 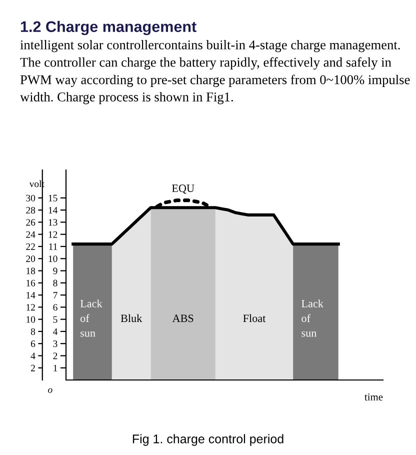 I want to click on y2-tick-label: 6, so click(x=33, y=344).